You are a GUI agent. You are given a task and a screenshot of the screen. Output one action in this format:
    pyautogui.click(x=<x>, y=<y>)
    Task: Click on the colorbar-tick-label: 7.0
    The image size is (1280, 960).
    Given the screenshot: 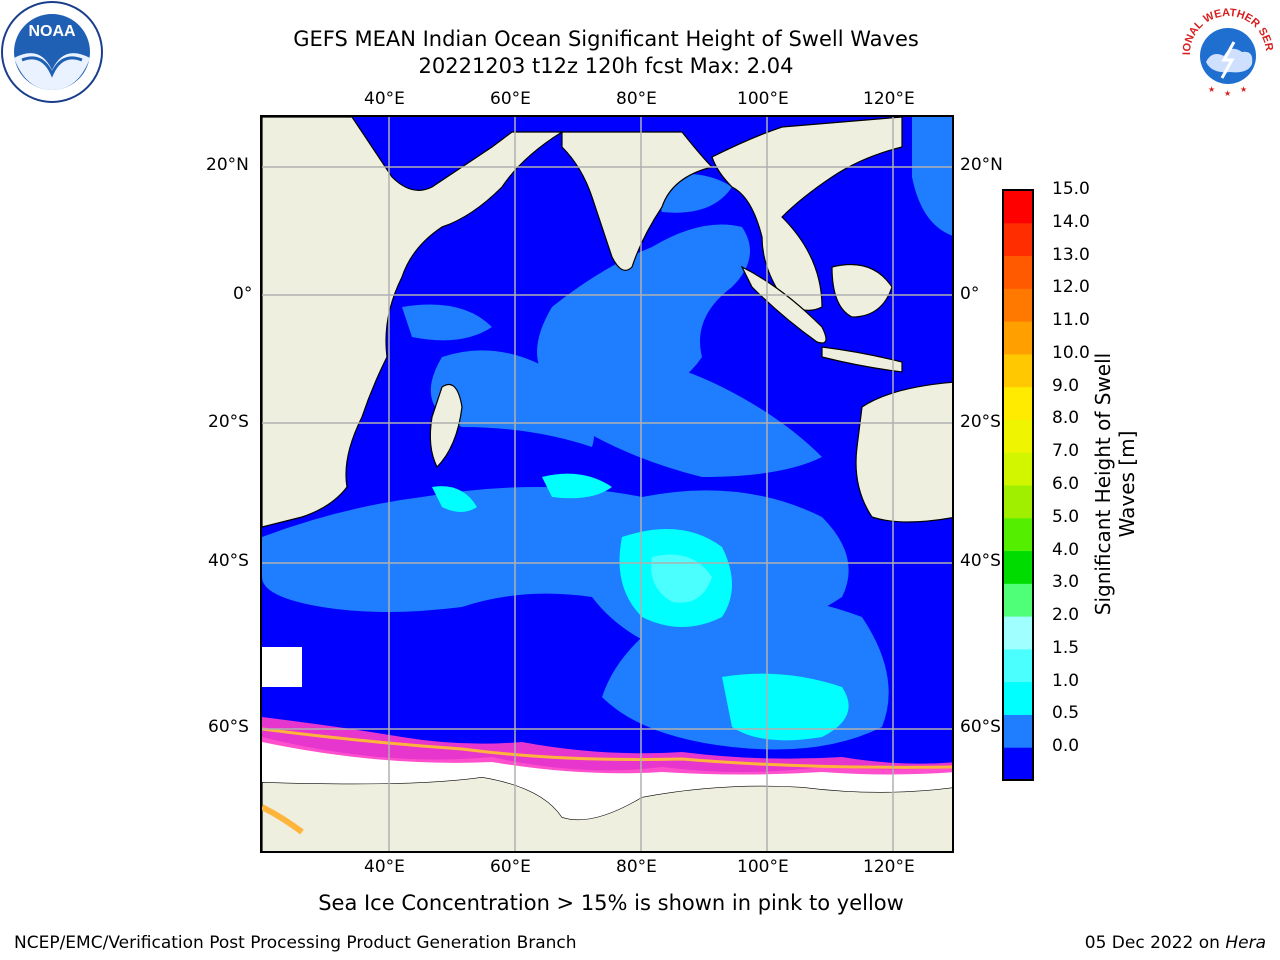 What is the action you would take?
    pyautogui.click(x=1066, y=451)
    